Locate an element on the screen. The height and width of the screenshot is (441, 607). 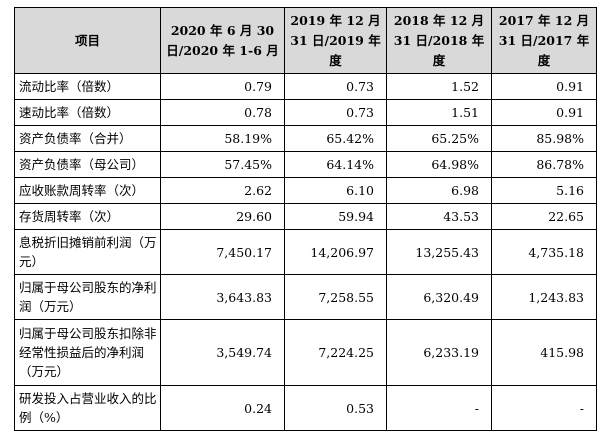
header-item: 项目 is located at coordinates (87, 40).